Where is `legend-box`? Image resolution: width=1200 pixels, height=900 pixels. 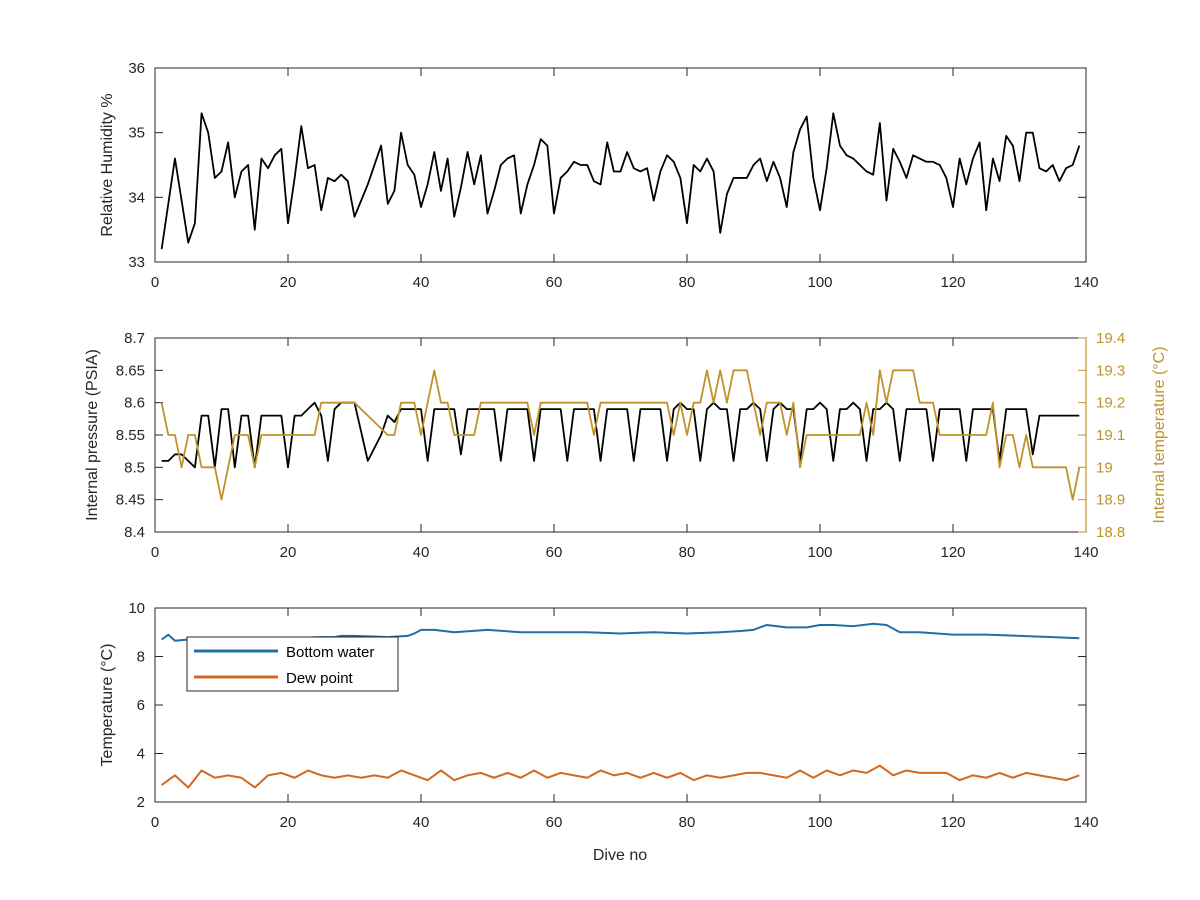
legend-box is located at coordinates (292, 664).